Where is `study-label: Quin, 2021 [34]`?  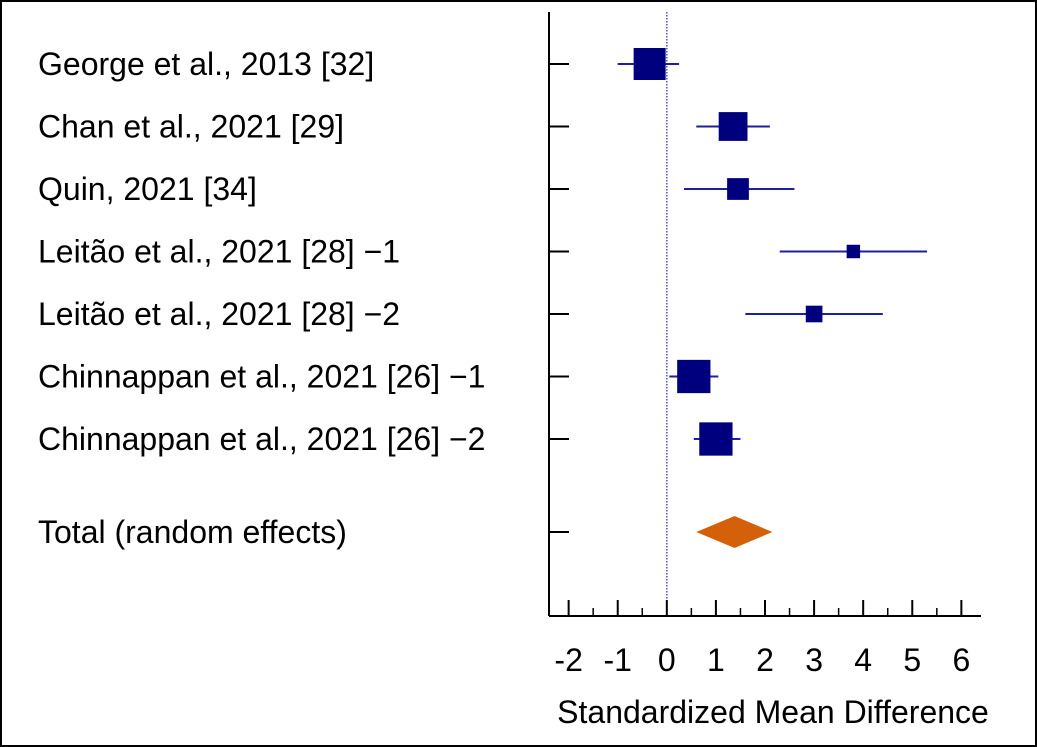
study-label: Quin, 2021 [34] is located at coordinates (147, 189).